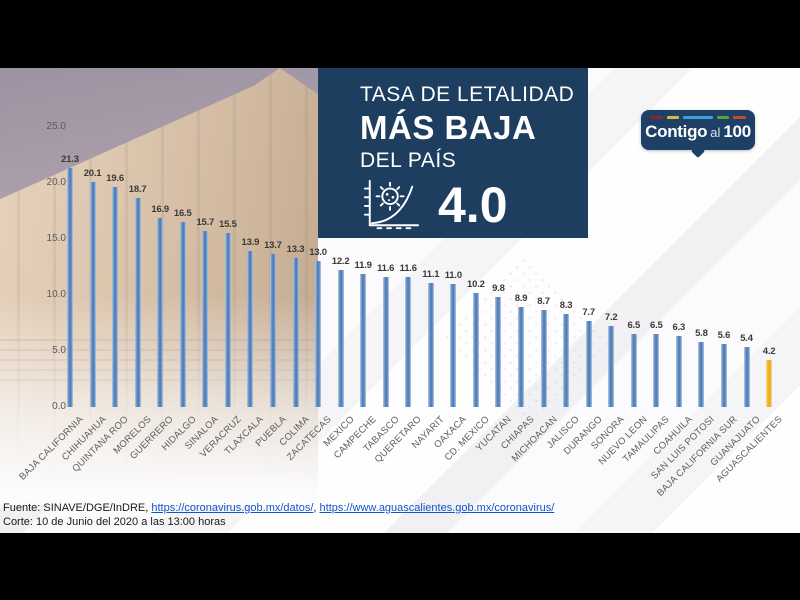 Image resolution: width=800 pixels, height=600 pixels. What do you see at coordinates (431, 274) in the screenshot?
I see `bar-value-label: 11.1` at bounding box center [431, 274].